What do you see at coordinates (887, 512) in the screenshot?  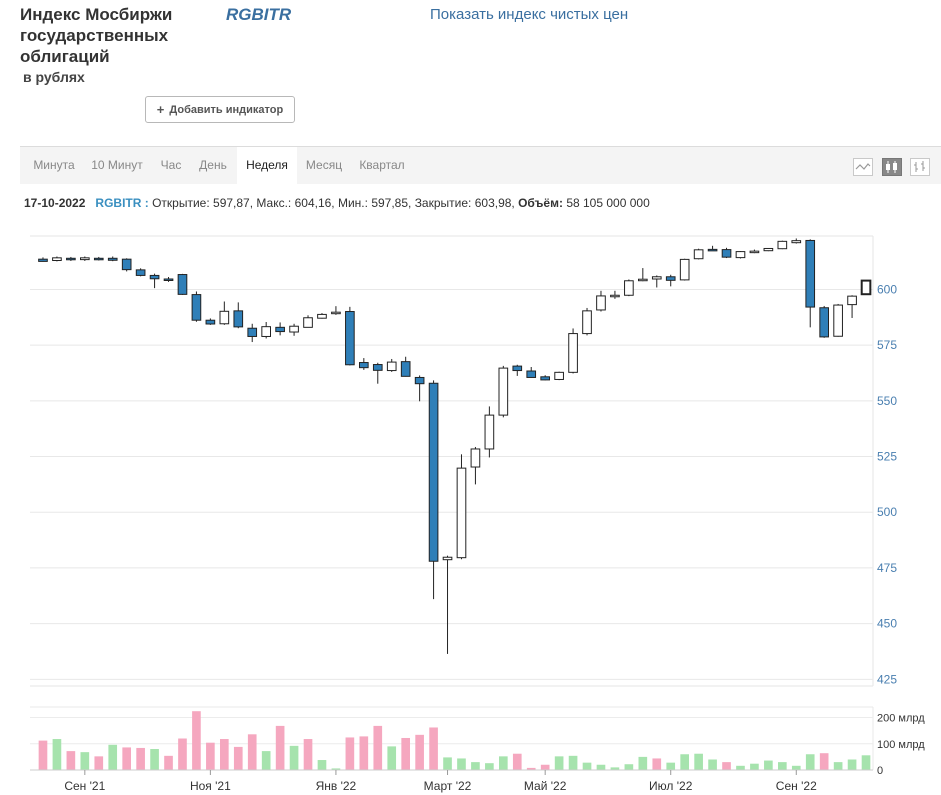 I see `price-tick-label: 500` at bounding box center [887, 512].